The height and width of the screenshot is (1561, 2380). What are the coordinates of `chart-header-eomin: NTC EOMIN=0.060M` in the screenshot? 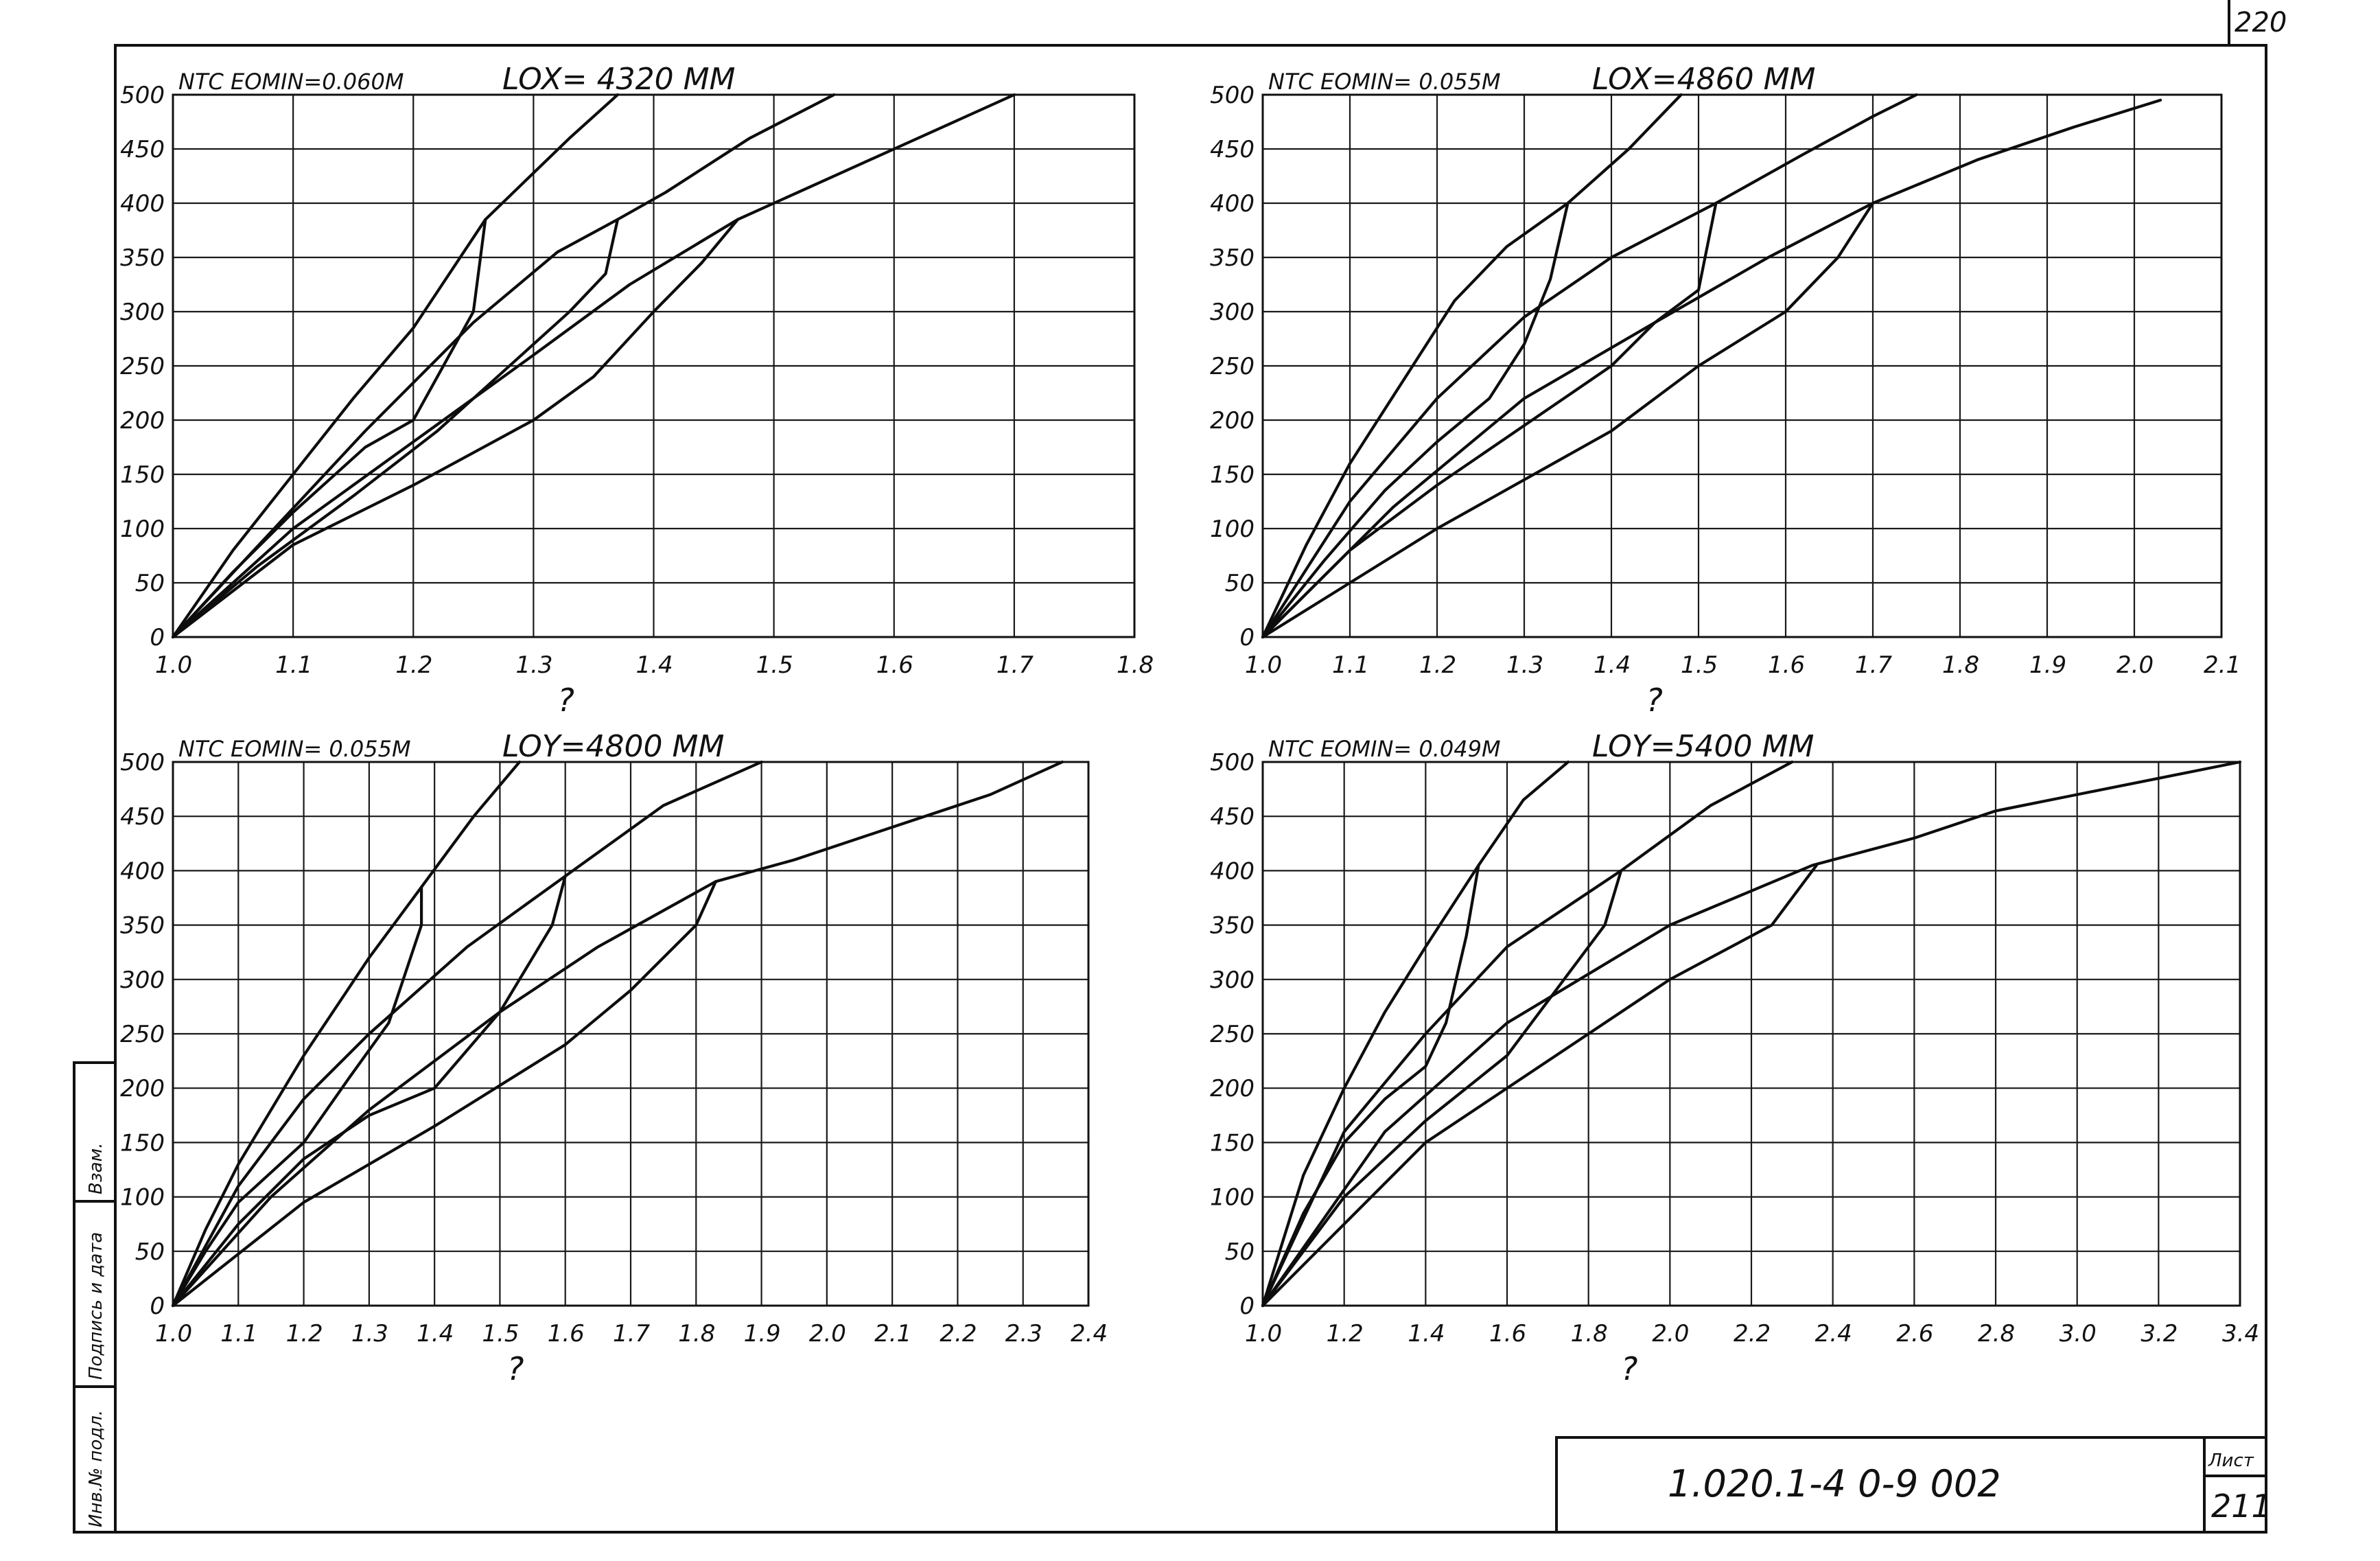 It's located at (291, 82).